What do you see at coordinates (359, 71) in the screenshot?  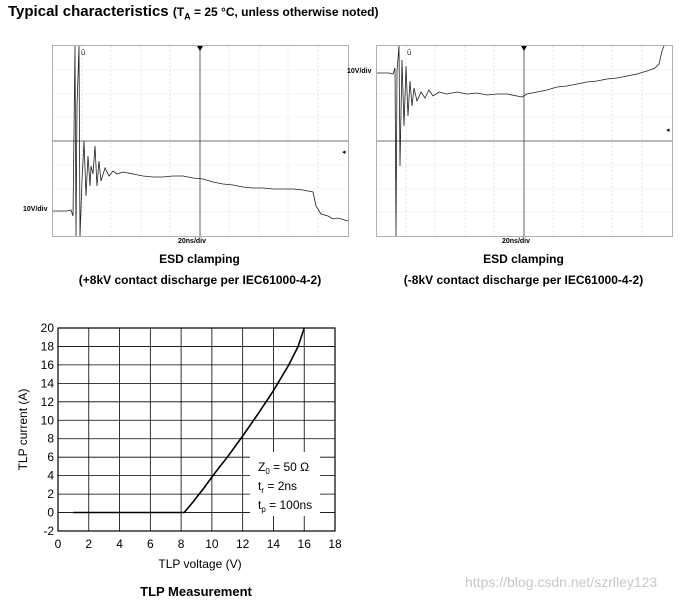 I see `scope-right-vdiv: 10V/div` at bounding box center [359, 71].